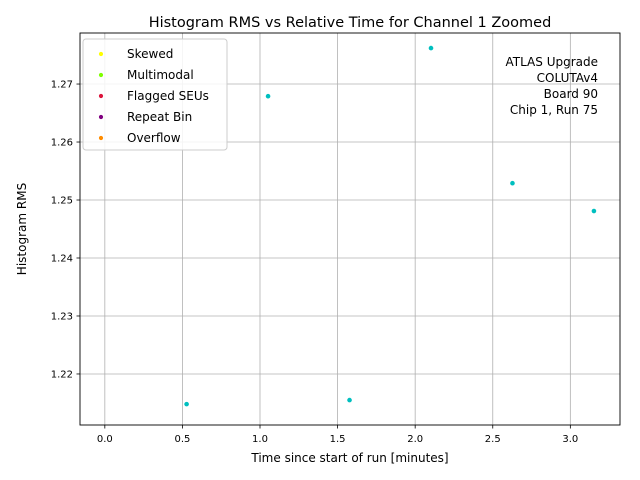 Image resolution: width=640 pixels, height=480 pixels. Describe the element at coordinates (62, 317) in the screenshot. I see `y-tick-label: 1.23` at that location.